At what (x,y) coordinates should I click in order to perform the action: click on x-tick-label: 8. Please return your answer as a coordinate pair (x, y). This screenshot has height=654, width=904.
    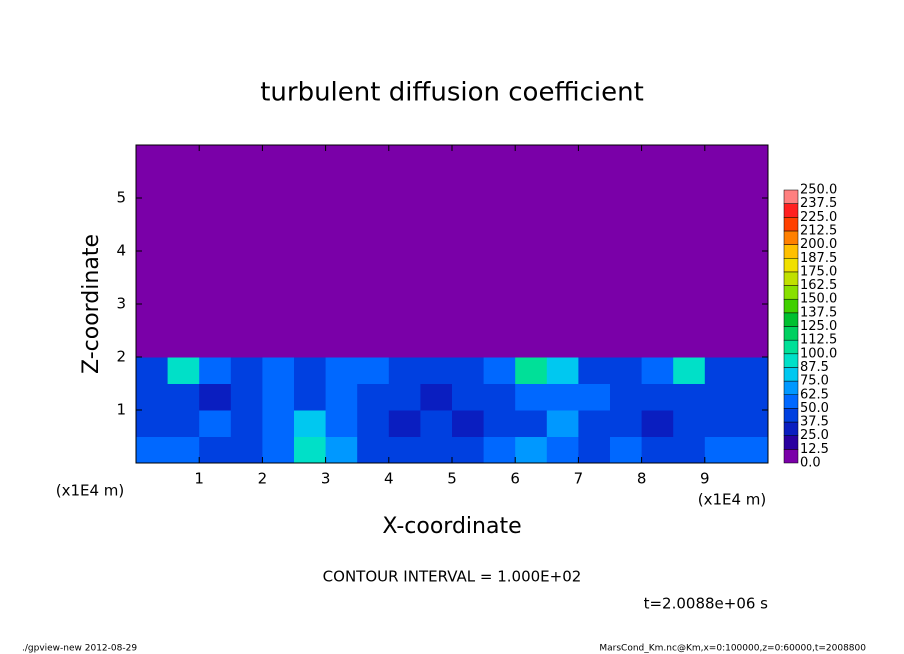
    Looking at the image, I should click on (642, 479).